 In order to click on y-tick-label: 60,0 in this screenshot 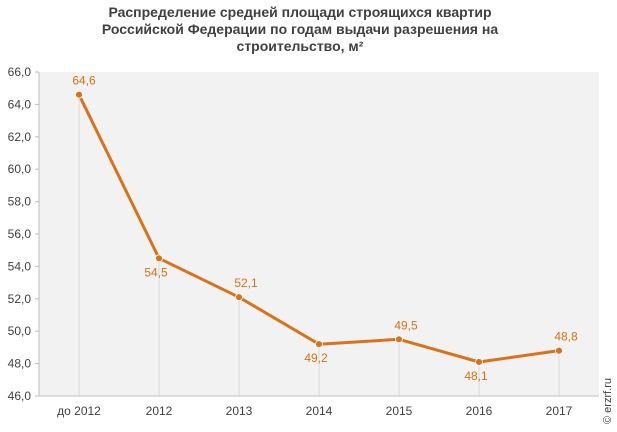, I will do `click(20, 169)`.